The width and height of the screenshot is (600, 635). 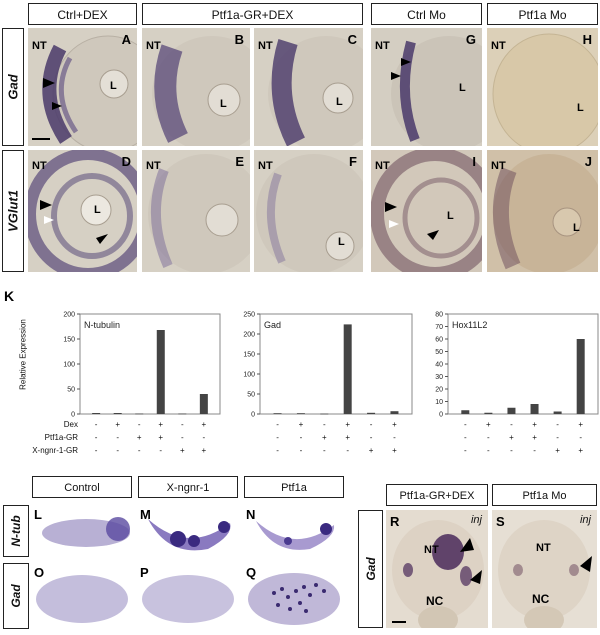 I want to click on row-label-n-tub: N-tub, so click(x=16, y=531).